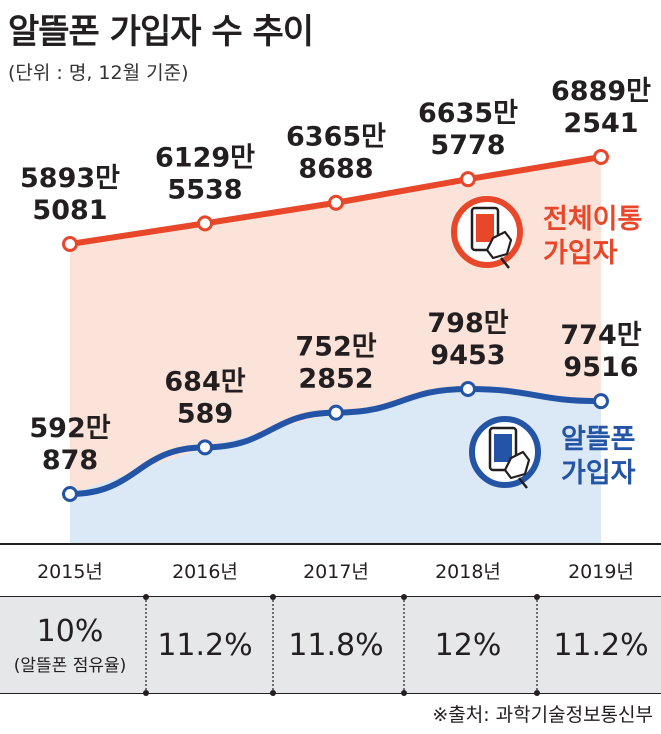 The width and height of the screenshot is (661, 734). I want to click on total-data-label-5: 6889만 2541, so click(601, 107).